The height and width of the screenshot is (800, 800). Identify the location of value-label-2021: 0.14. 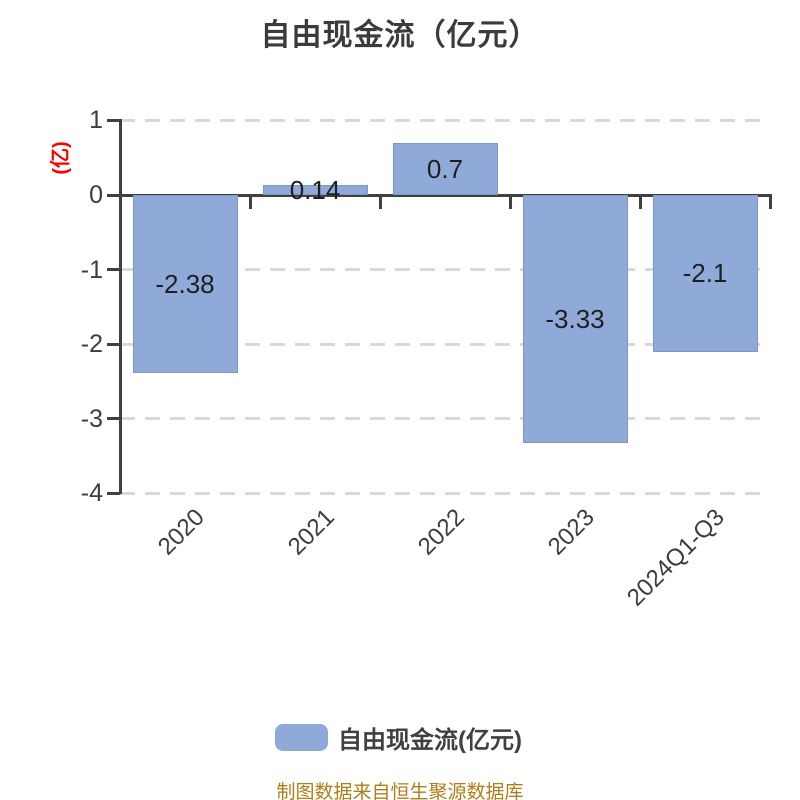
(315, 189).